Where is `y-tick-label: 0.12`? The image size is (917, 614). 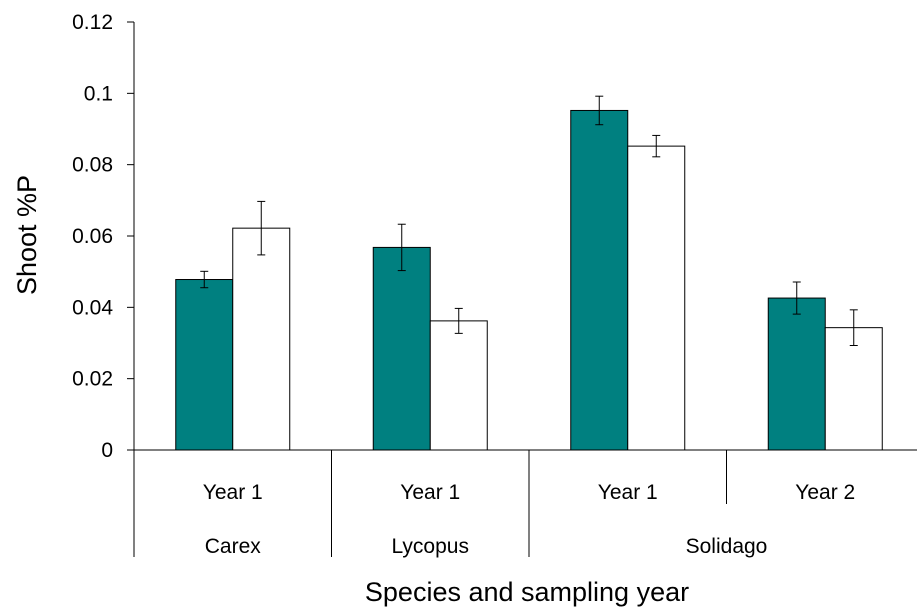 y-tick-label: 0.12 is located at coordinates (92, 22).